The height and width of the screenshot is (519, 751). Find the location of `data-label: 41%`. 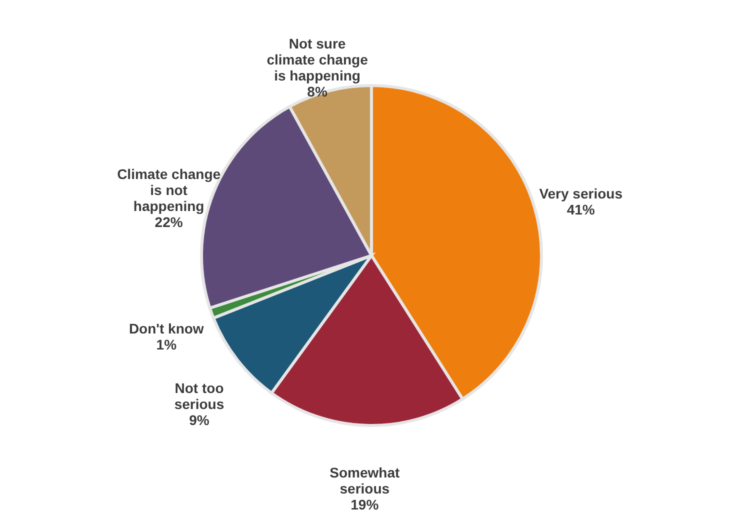

data-label: 41% is located at coordinates (581, 210).